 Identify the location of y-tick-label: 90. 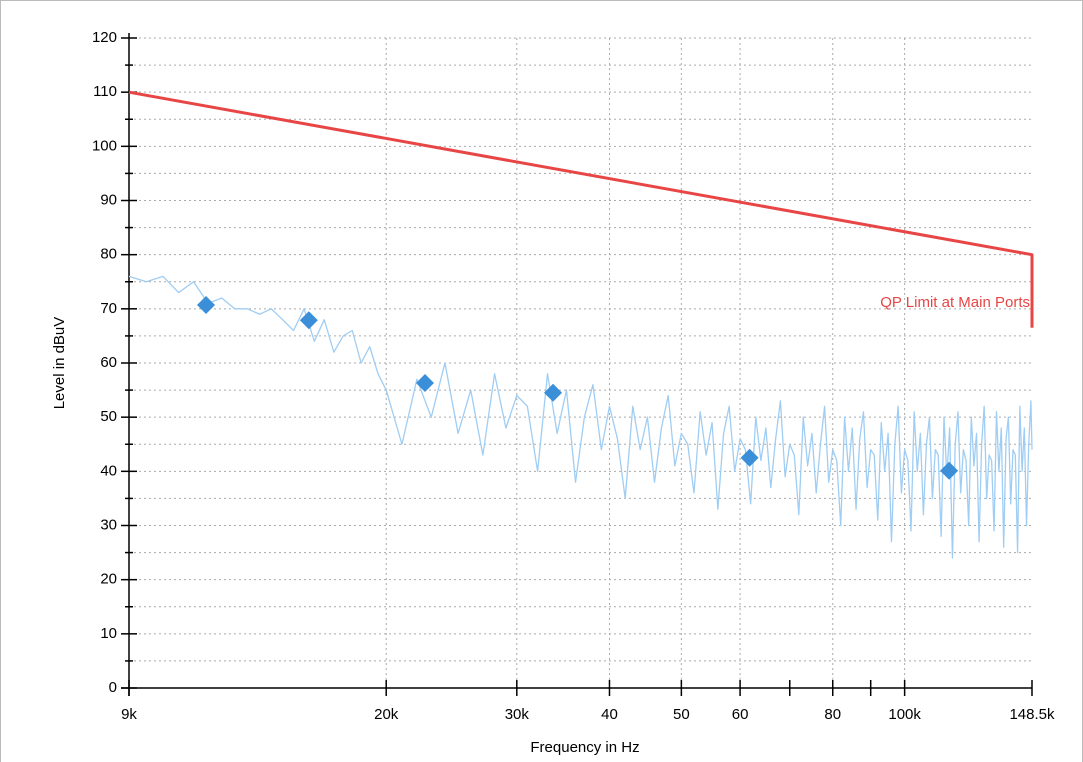
(108, 199).